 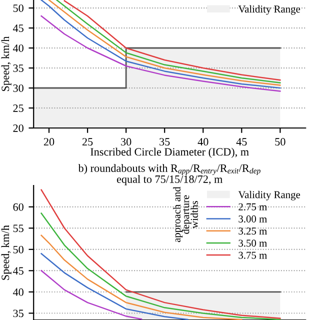 I want to click on y-tick-label: 25, so click(x=18, y=108).